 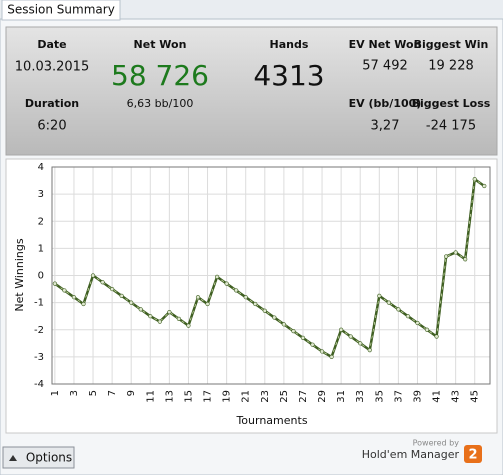 I want to click on x-tick-label: 7, so click(x=112, y=393).